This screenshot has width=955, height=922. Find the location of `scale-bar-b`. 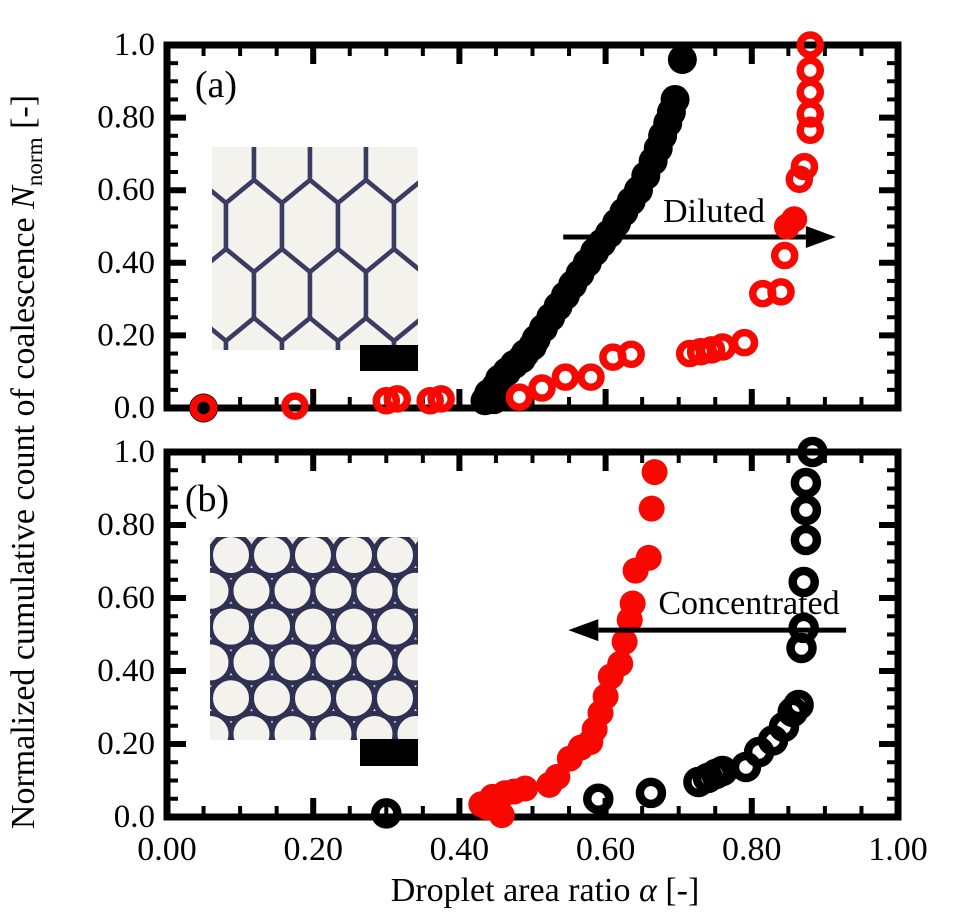

scale-bar-b is located at coordinates (389, 752).